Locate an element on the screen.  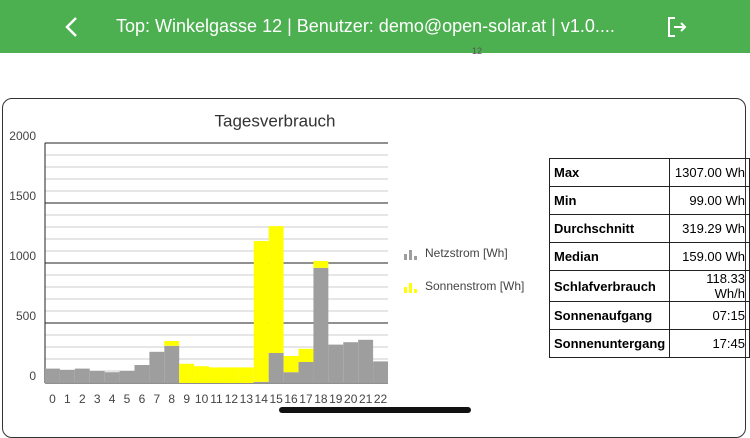
stats-row: Max 1307.00 Wh is located at coordinates (649, 172).